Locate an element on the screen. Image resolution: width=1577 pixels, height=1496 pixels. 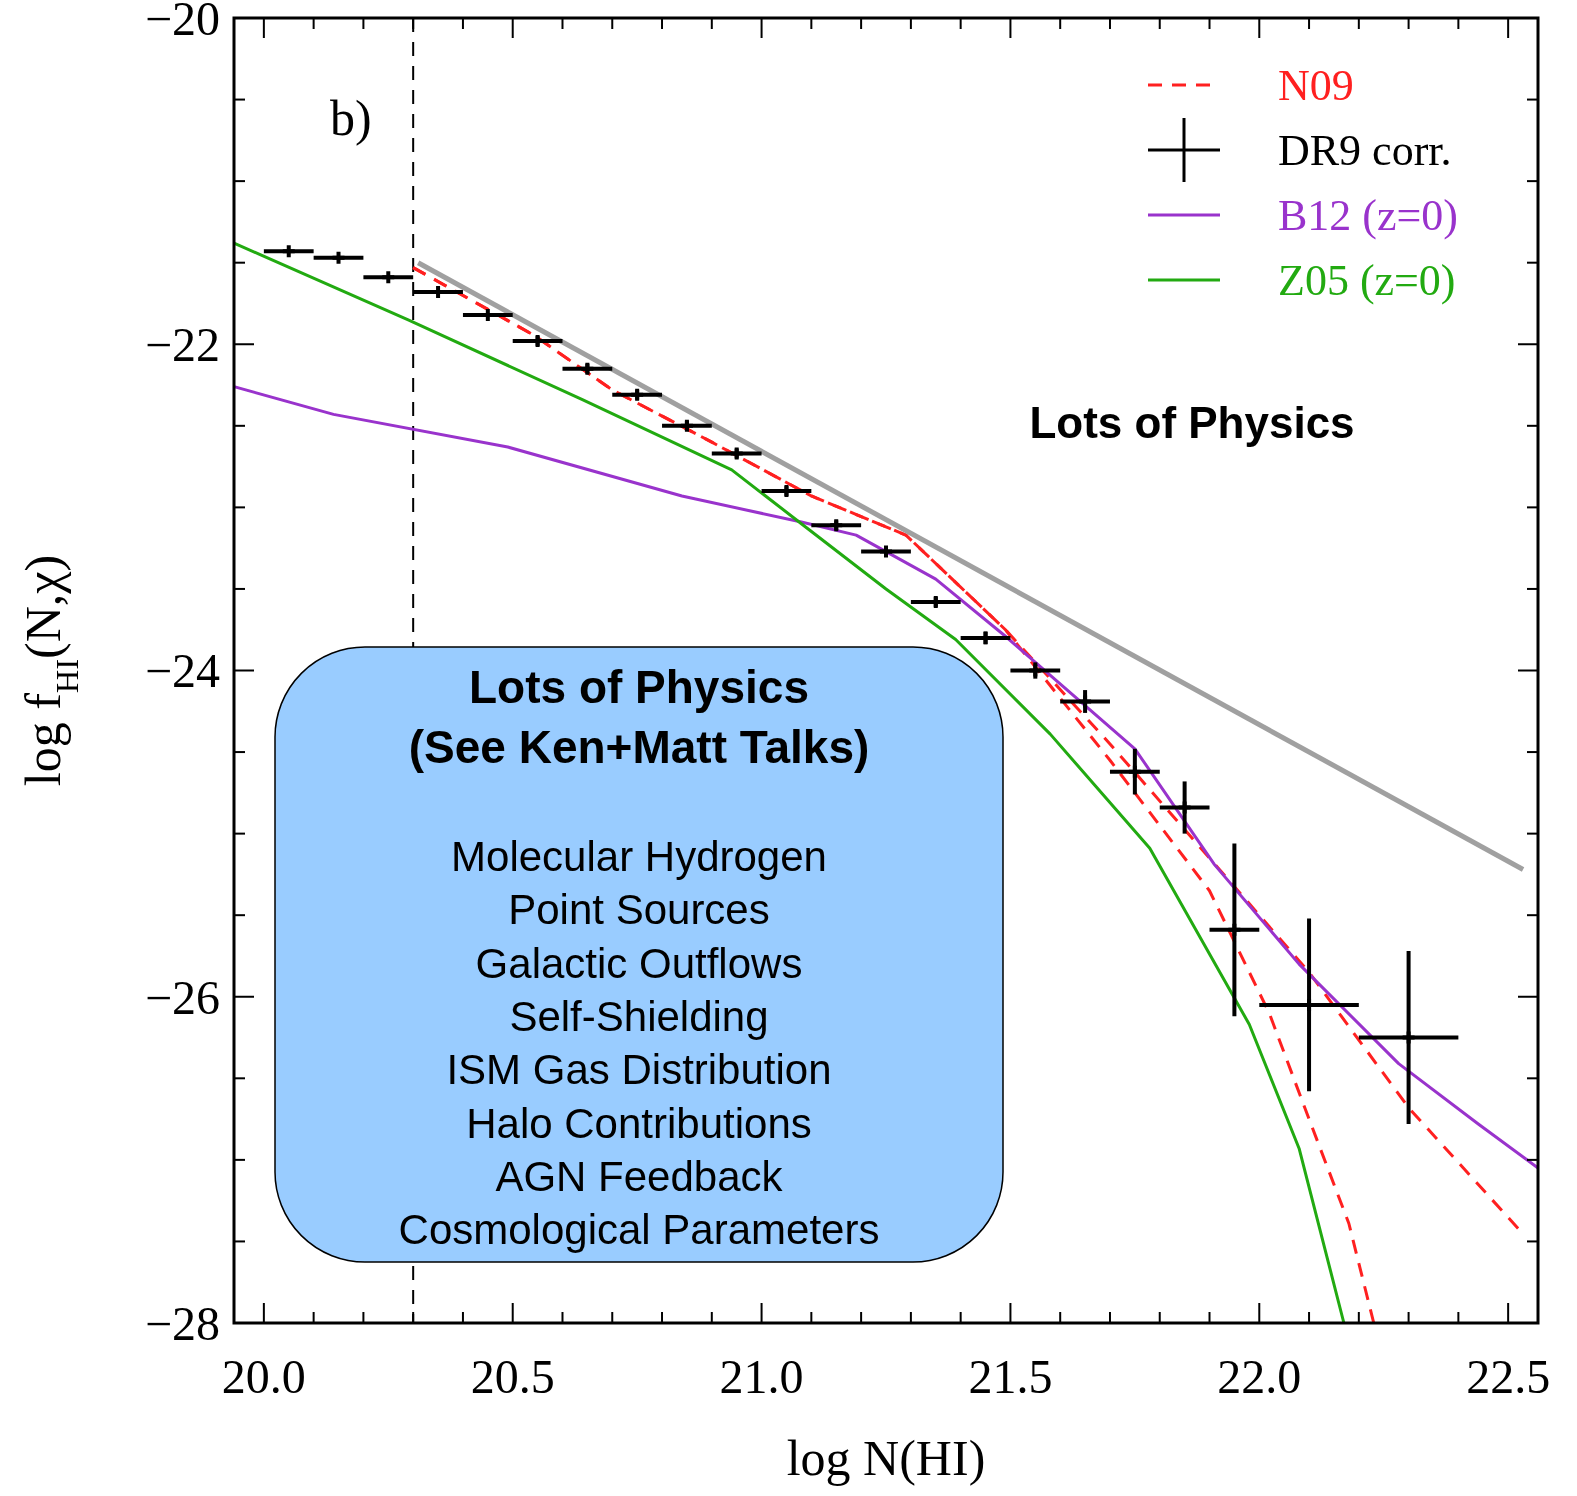
x-tick-label: 20.5 is located at coordinates (512, 1376).